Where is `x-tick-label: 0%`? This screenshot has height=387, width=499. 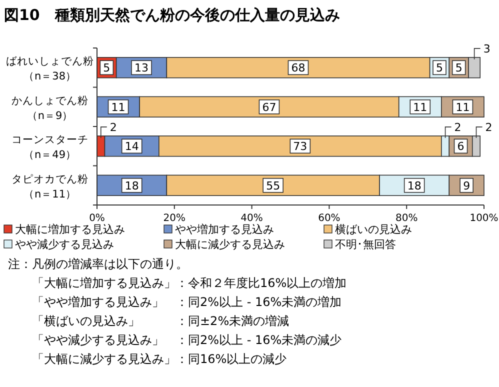 x-tick-label: 0% is located at coordinates (97, 218).